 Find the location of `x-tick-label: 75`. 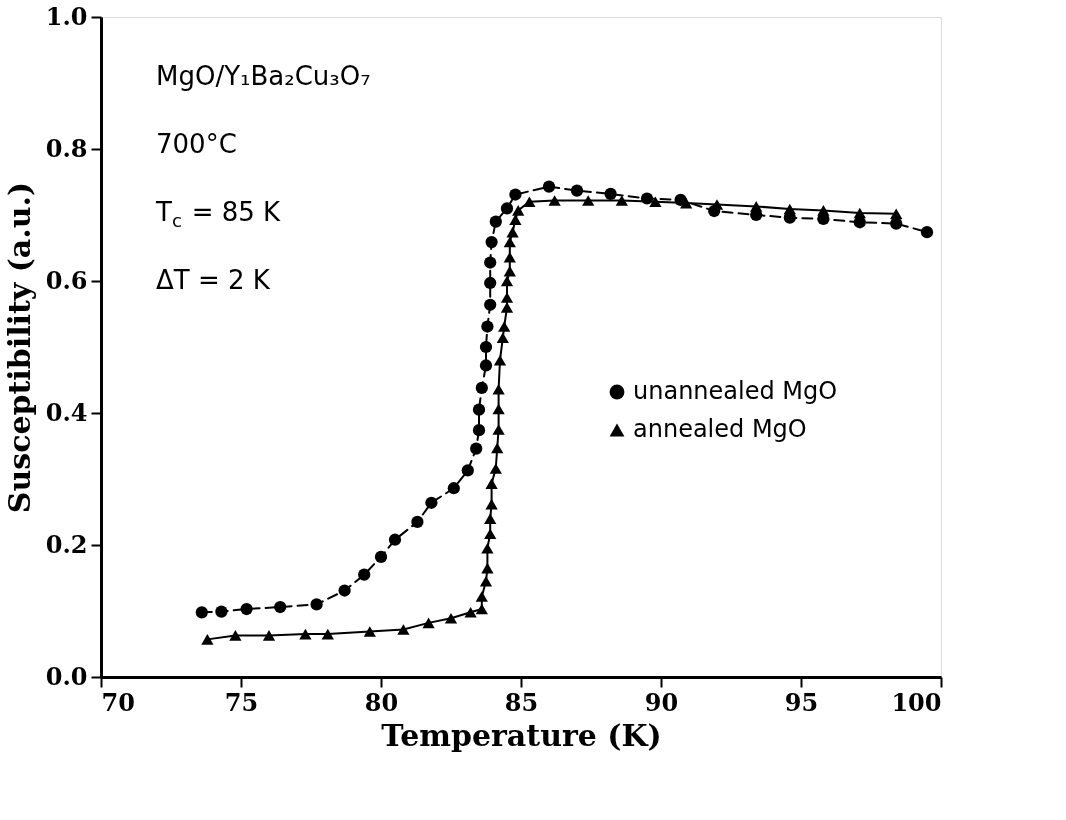

x-tick-label: 75 is located at coordinates (241, 702).